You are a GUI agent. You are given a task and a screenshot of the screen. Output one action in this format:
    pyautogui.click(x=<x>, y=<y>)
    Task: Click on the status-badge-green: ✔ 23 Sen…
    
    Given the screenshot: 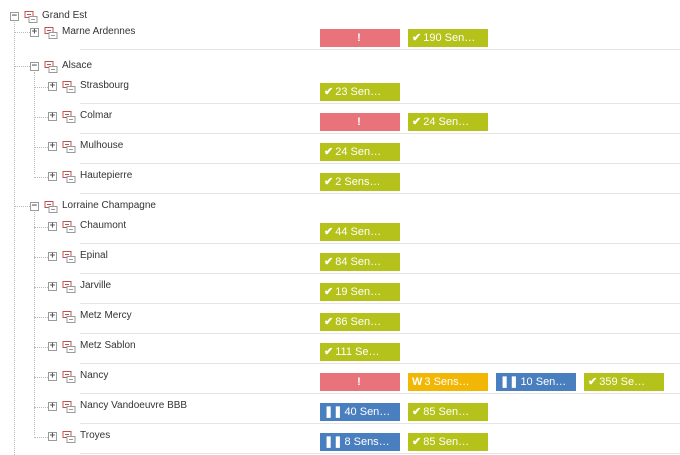 What is the action you would take?
    pyautogui.click(x=360, y=92)
    